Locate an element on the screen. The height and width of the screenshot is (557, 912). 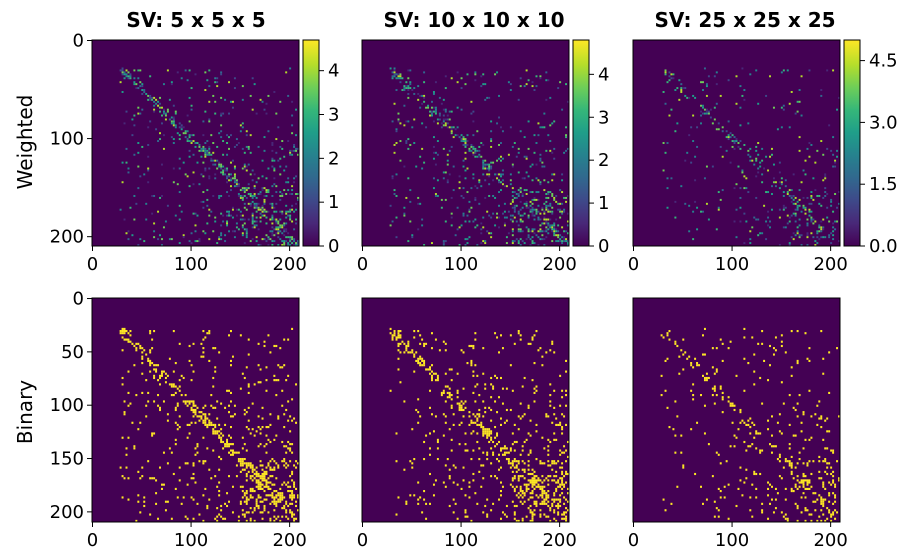
x-tick-label-4-2: 200 is located at coordinates (289, 540).